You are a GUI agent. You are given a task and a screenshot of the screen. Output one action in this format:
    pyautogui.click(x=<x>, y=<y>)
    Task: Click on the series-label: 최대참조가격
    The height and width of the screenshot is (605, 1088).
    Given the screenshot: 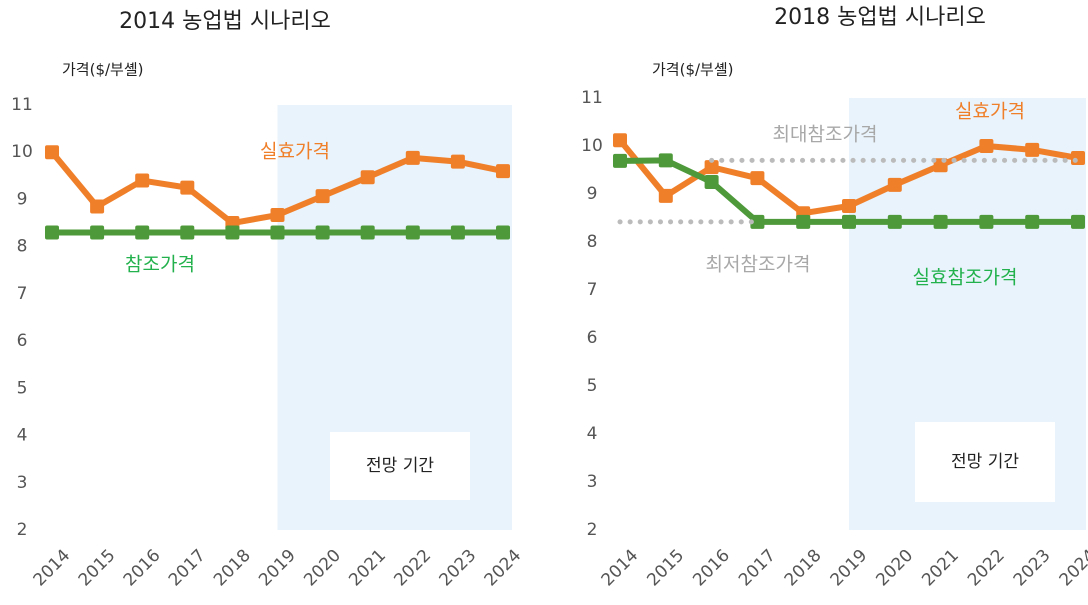 What is the action you would take?
    pyautogui.click(x=825, y=135)
    